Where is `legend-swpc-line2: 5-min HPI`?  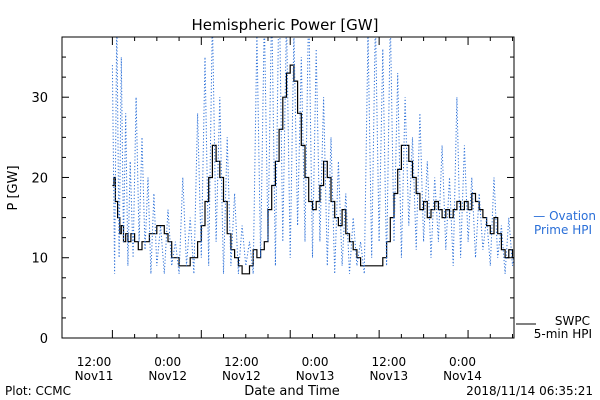 legend-swpc-line2: 5-min HPI is located at coordinates (563, 334).